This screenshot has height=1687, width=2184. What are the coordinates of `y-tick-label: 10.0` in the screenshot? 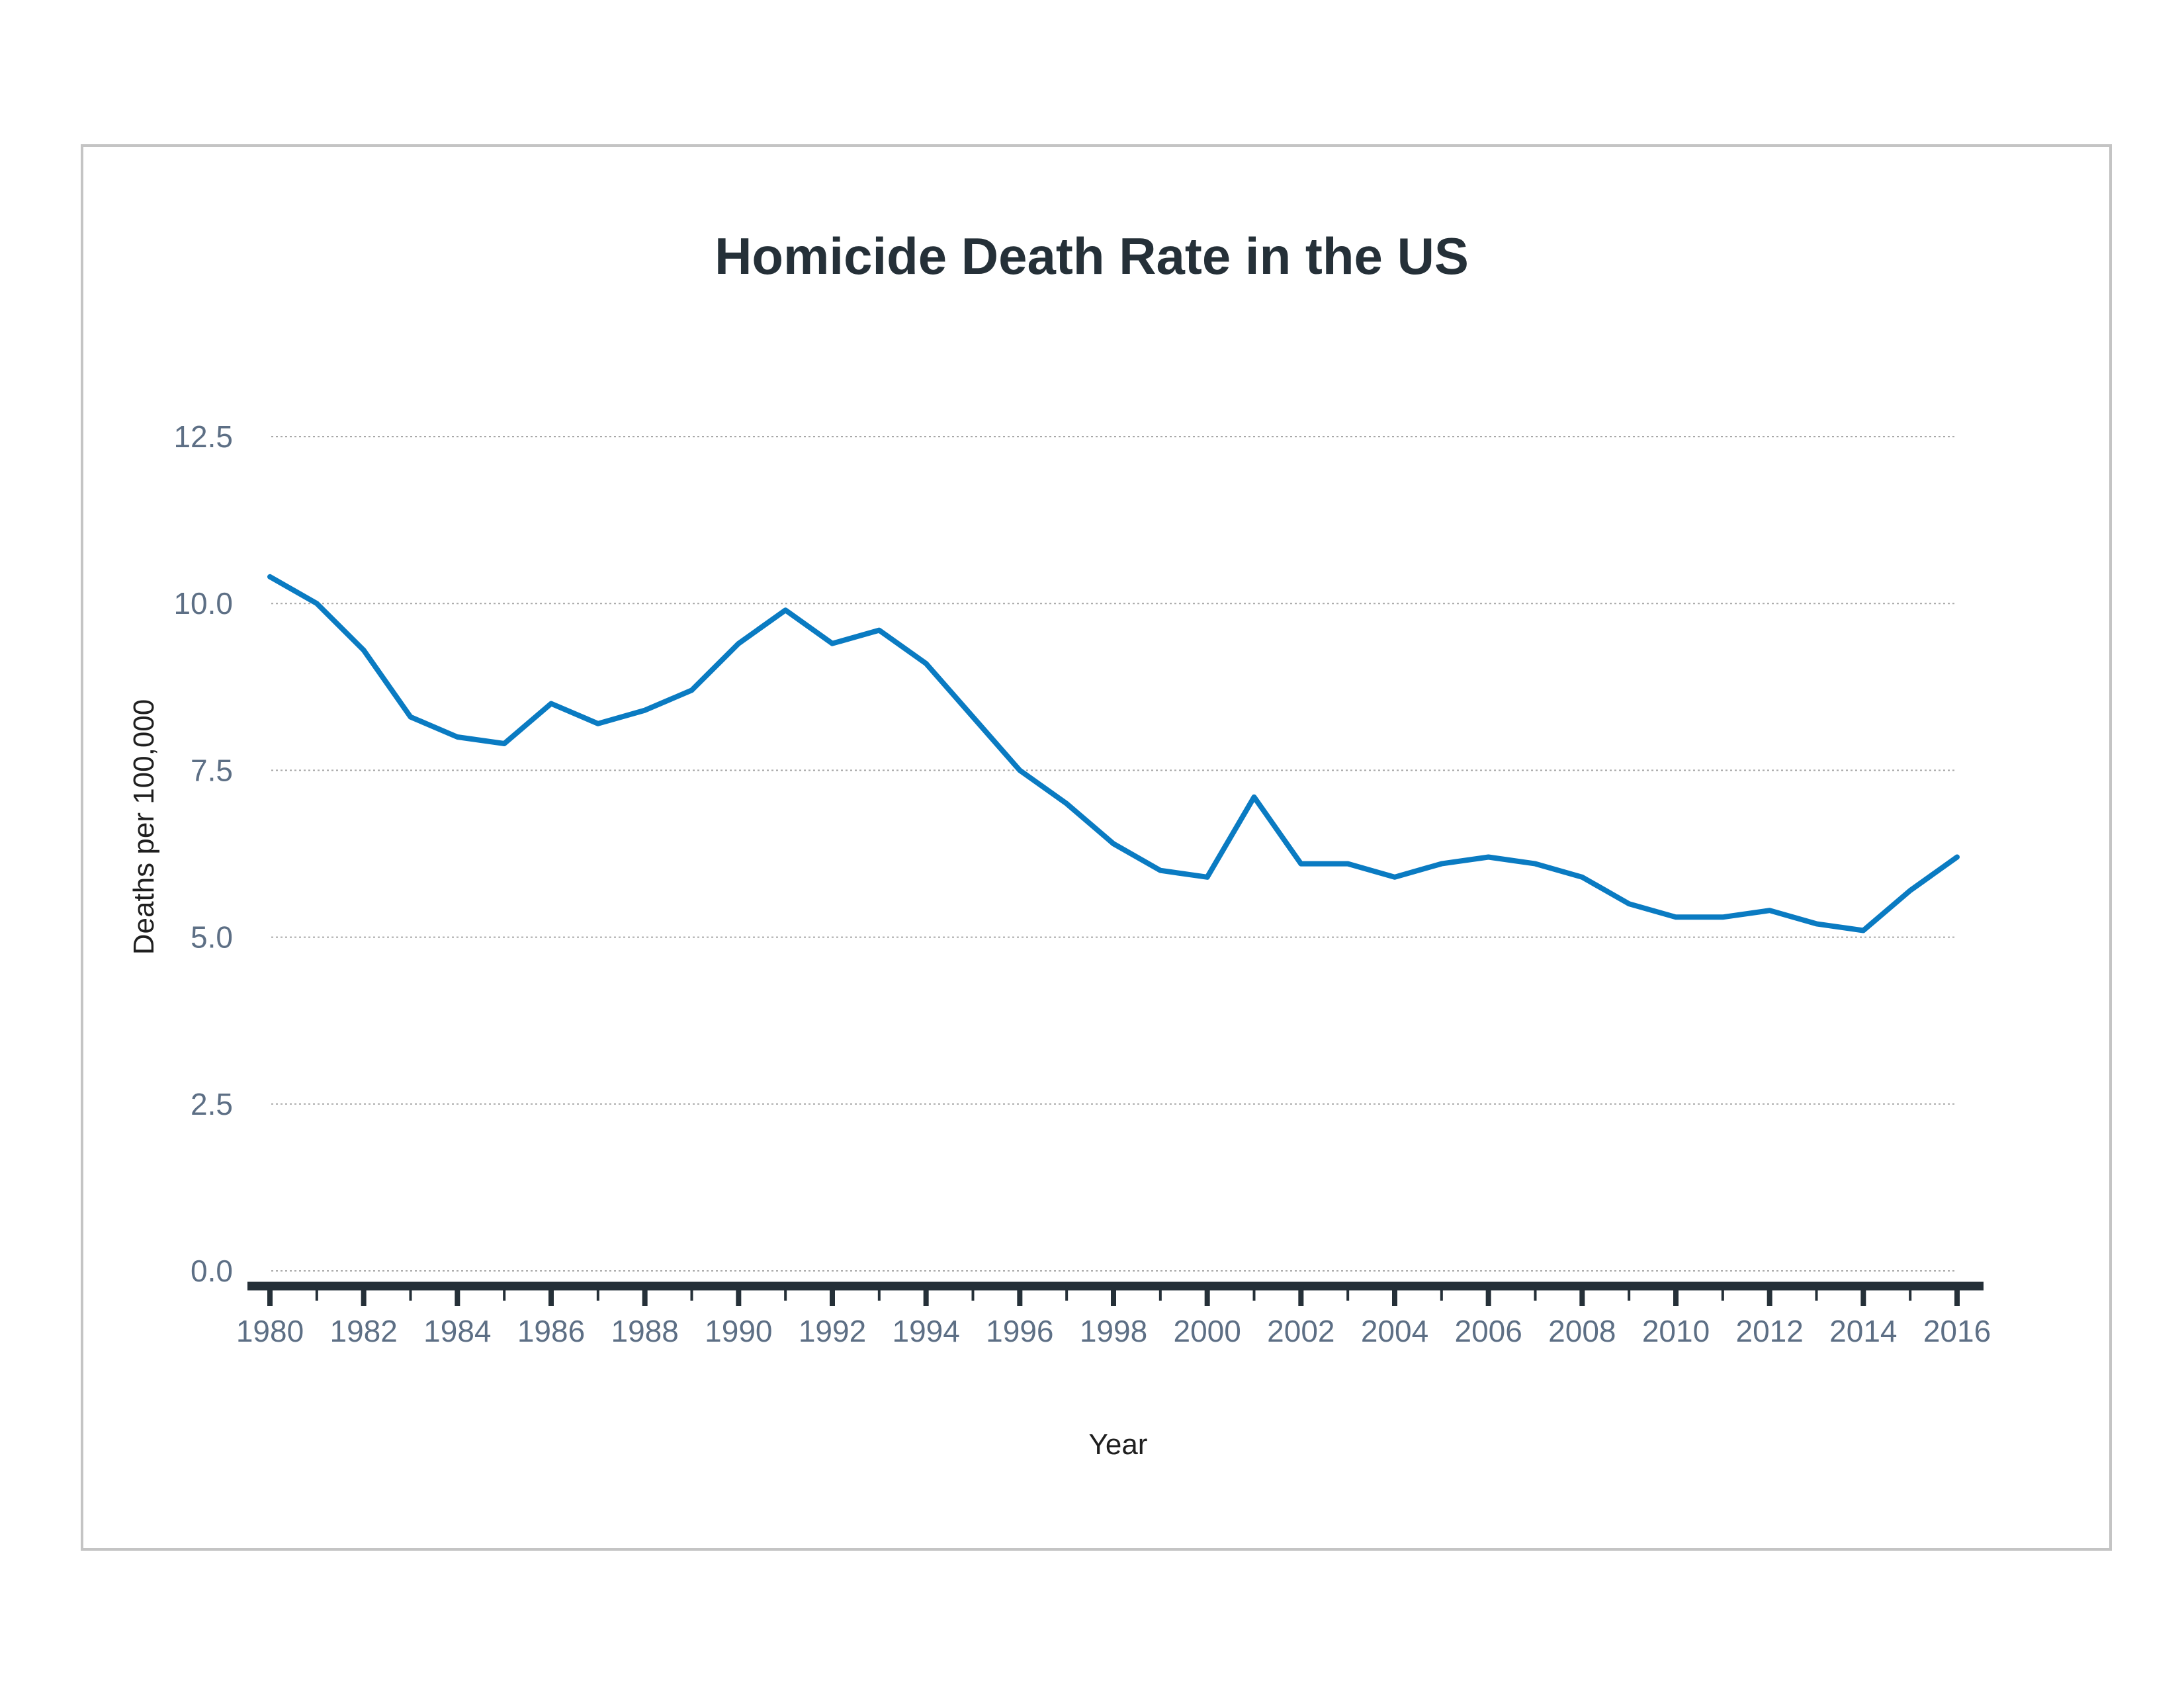 It's located at (203, 603).